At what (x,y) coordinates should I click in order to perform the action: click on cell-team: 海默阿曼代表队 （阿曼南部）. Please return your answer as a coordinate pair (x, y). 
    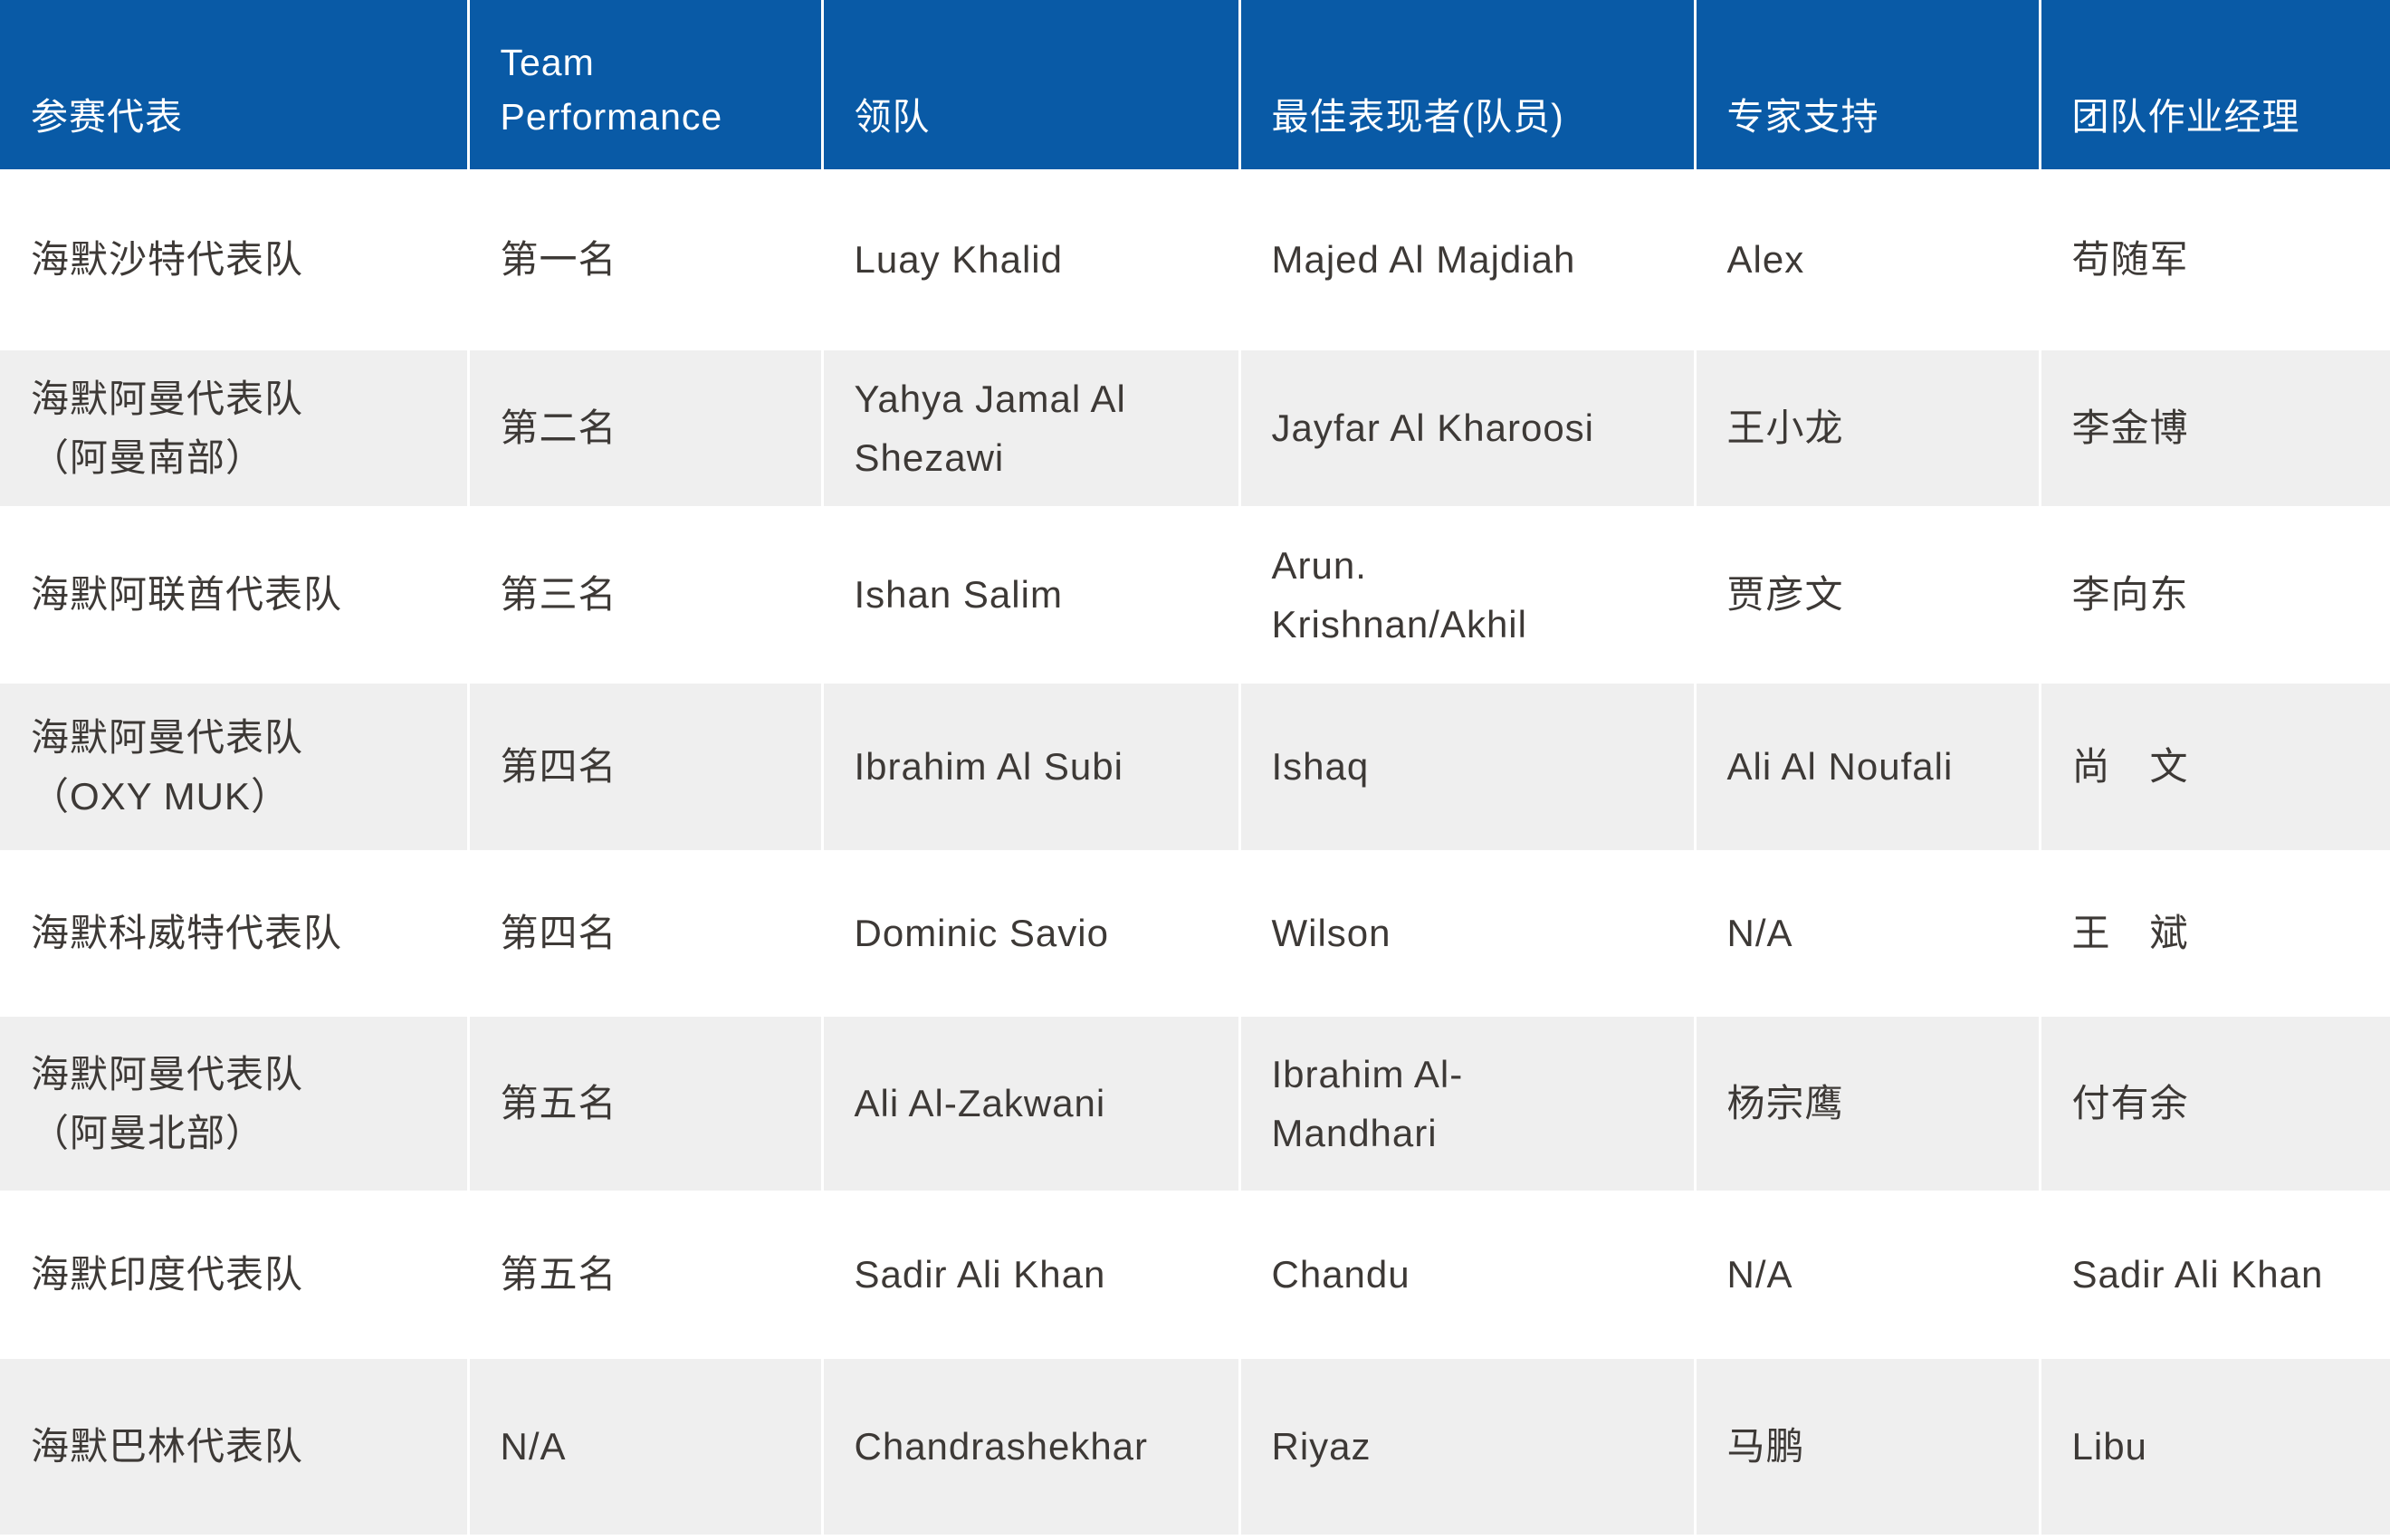
    Looking at the image, I should click on (235, 428).